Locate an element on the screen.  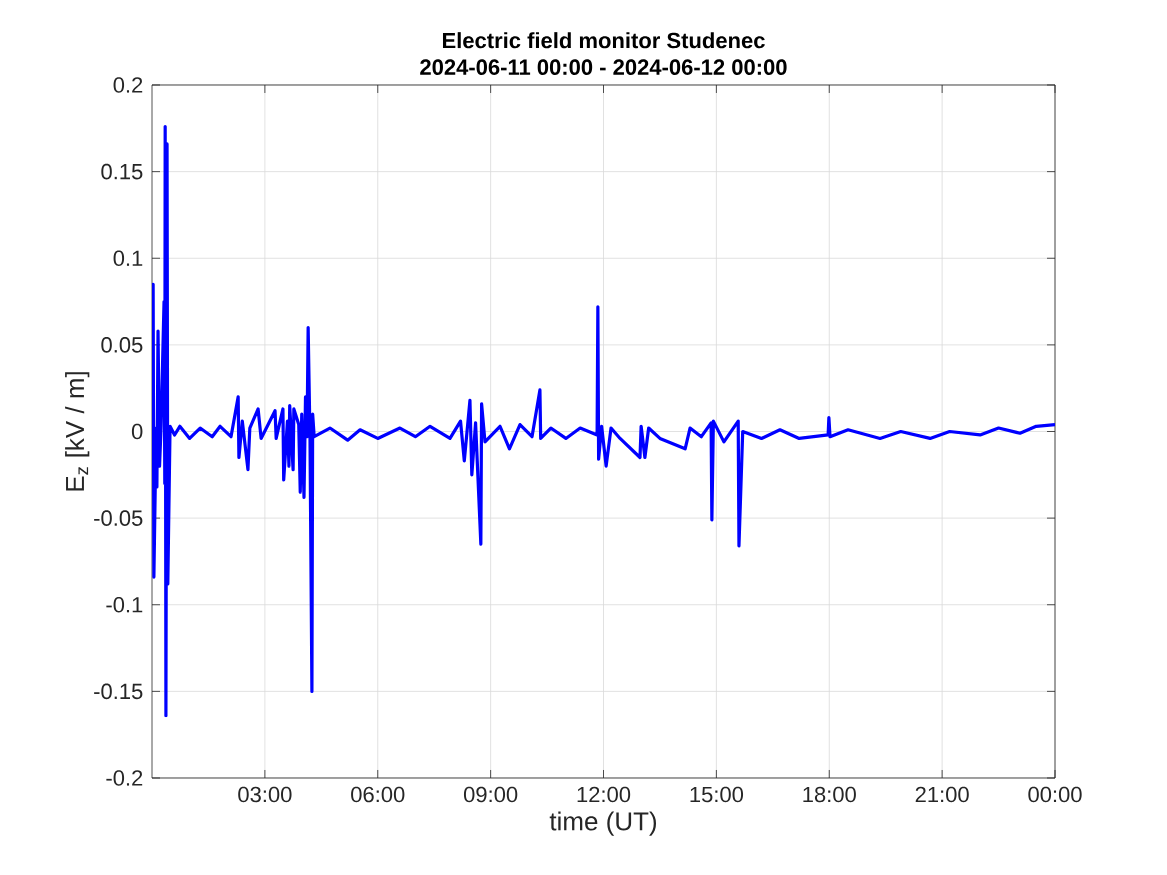
chart-subtitle: 2024-06-11 00:00 - 2024-06-12 00:00 is located at coordinates (603, 67).